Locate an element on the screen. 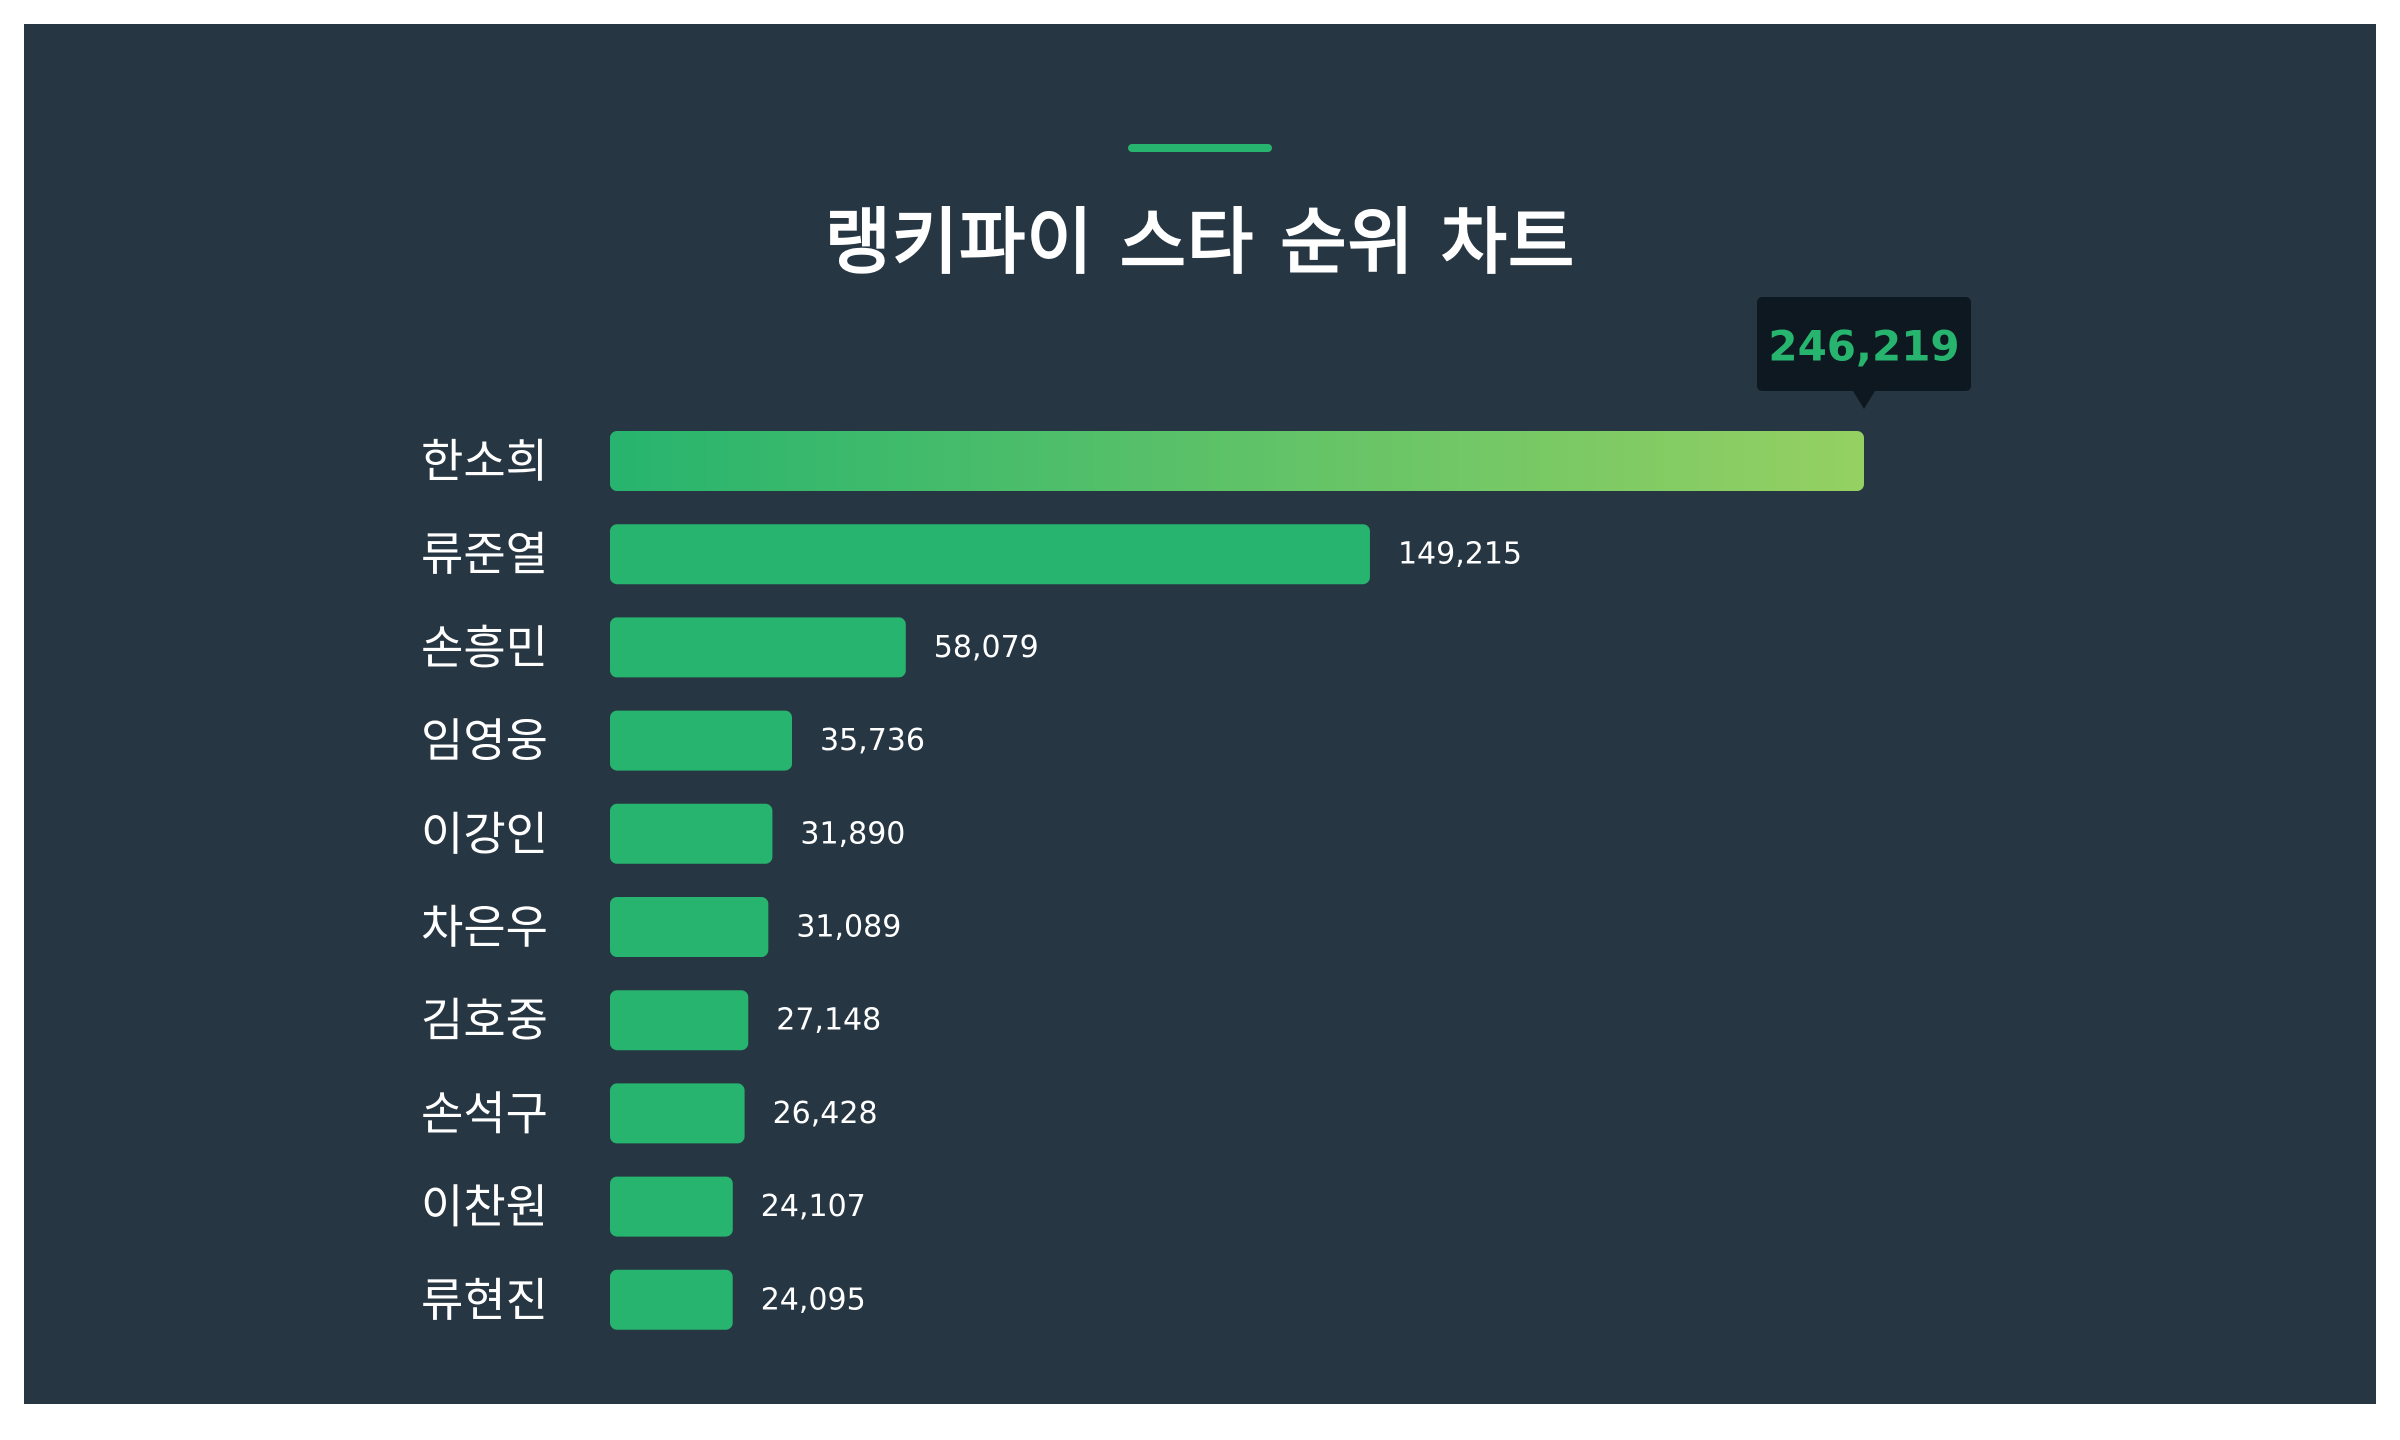 The height and width of the screenshot is (1440, 2400). category-label: 차은우 is located at coordinates (484, 927).